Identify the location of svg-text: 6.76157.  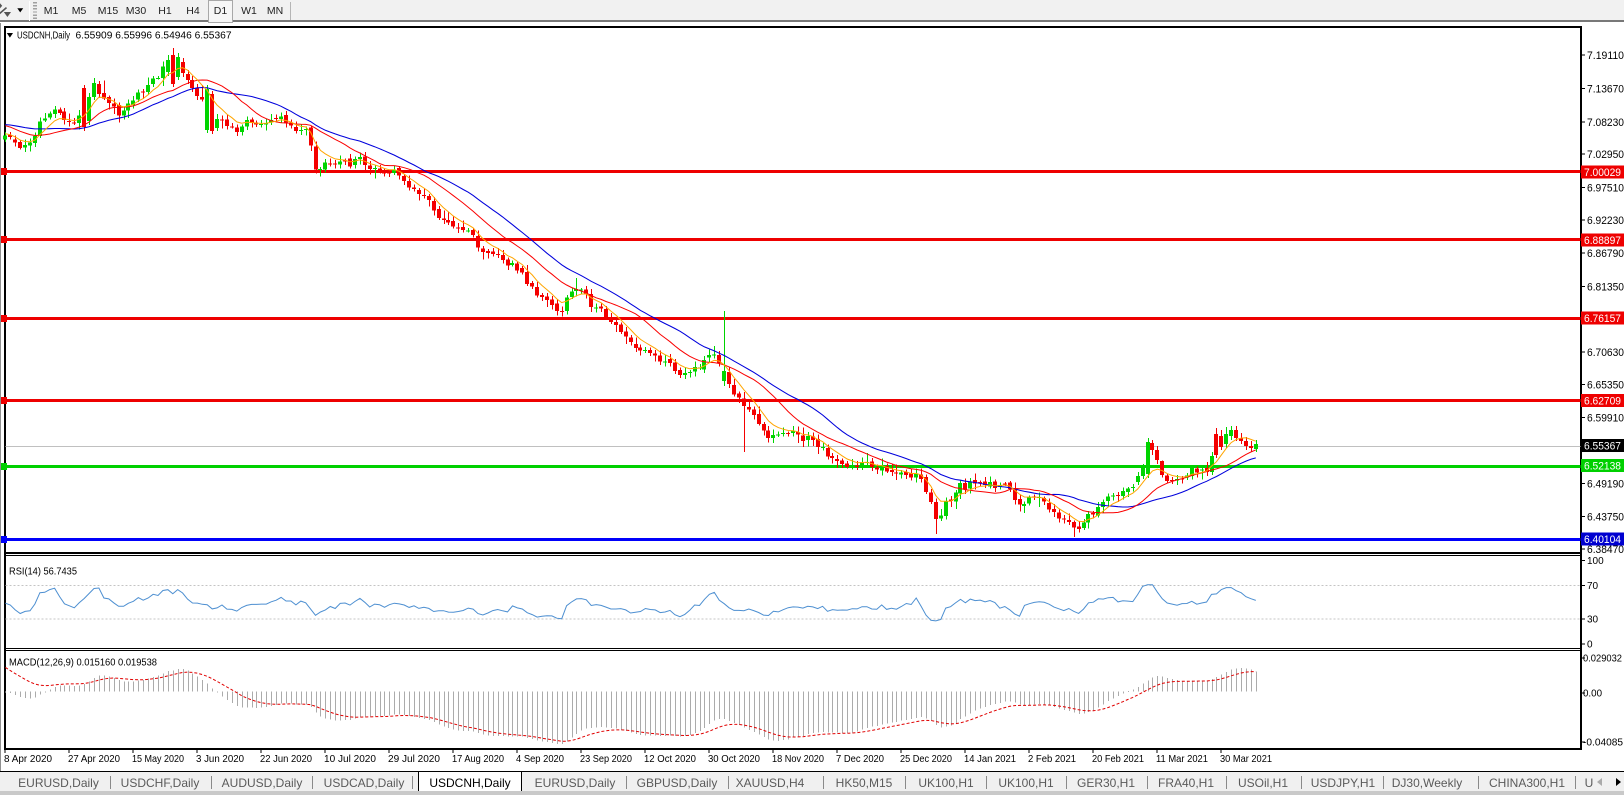
(1602, 319).